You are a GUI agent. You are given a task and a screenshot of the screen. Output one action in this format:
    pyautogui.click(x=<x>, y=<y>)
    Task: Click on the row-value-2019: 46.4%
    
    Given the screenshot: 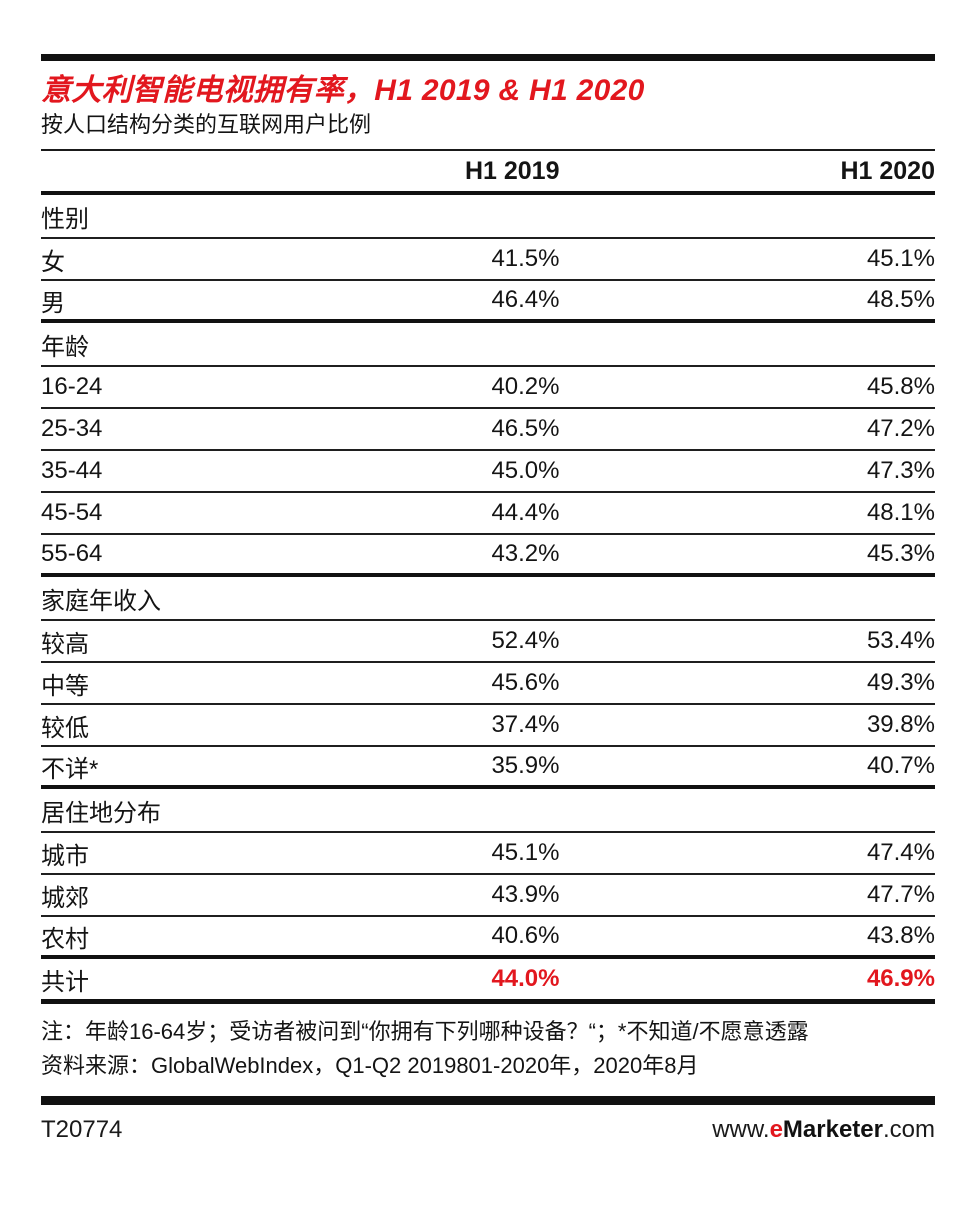 What is the action you would take?
    pyautogui.click(x=525, y=300)
    